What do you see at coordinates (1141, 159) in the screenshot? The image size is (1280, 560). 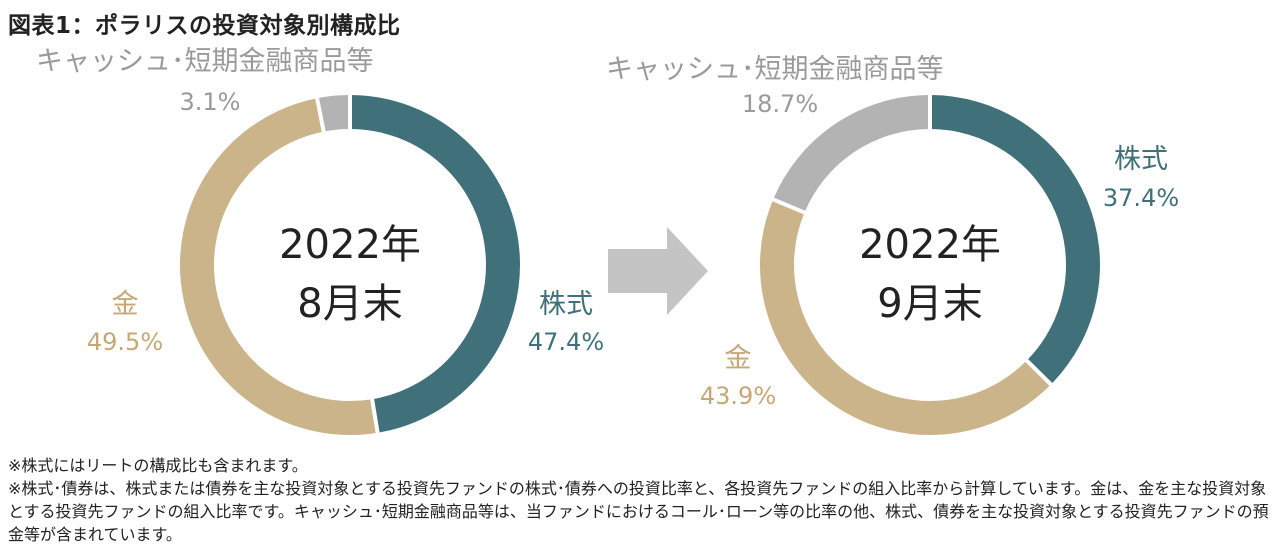 I see `chart-sep-label-stocks: 株式` at bounding box center [1141, 159].